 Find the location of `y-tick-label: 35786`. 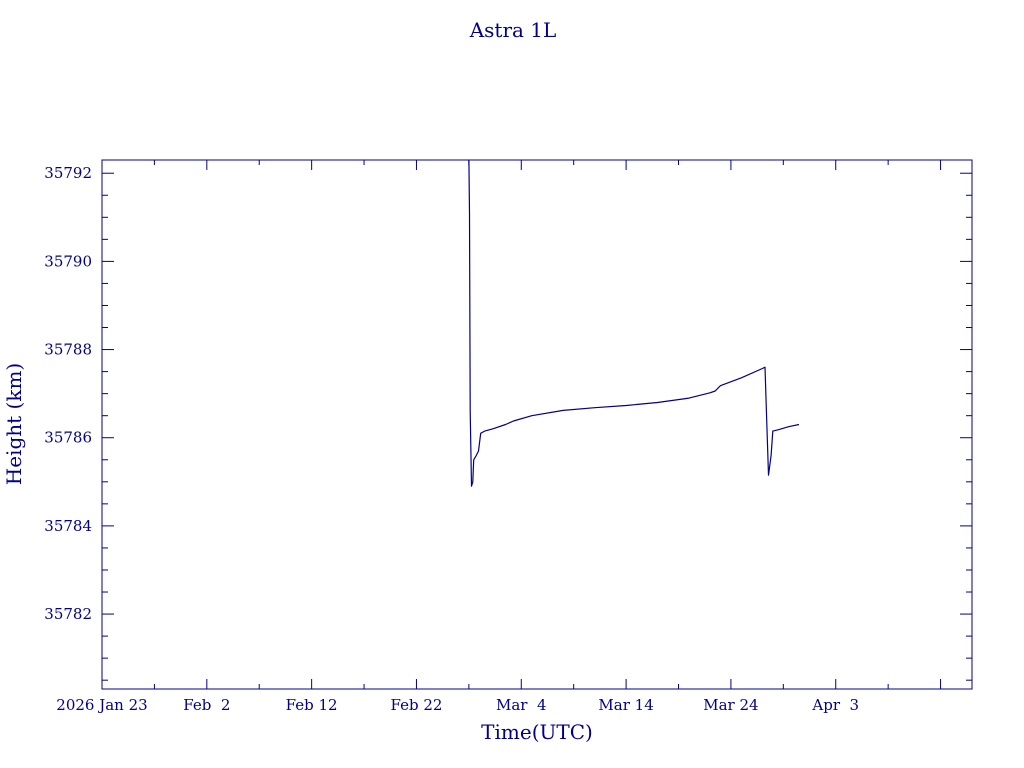

y-tick-label: 35786 is located at coordinates (68, 438).